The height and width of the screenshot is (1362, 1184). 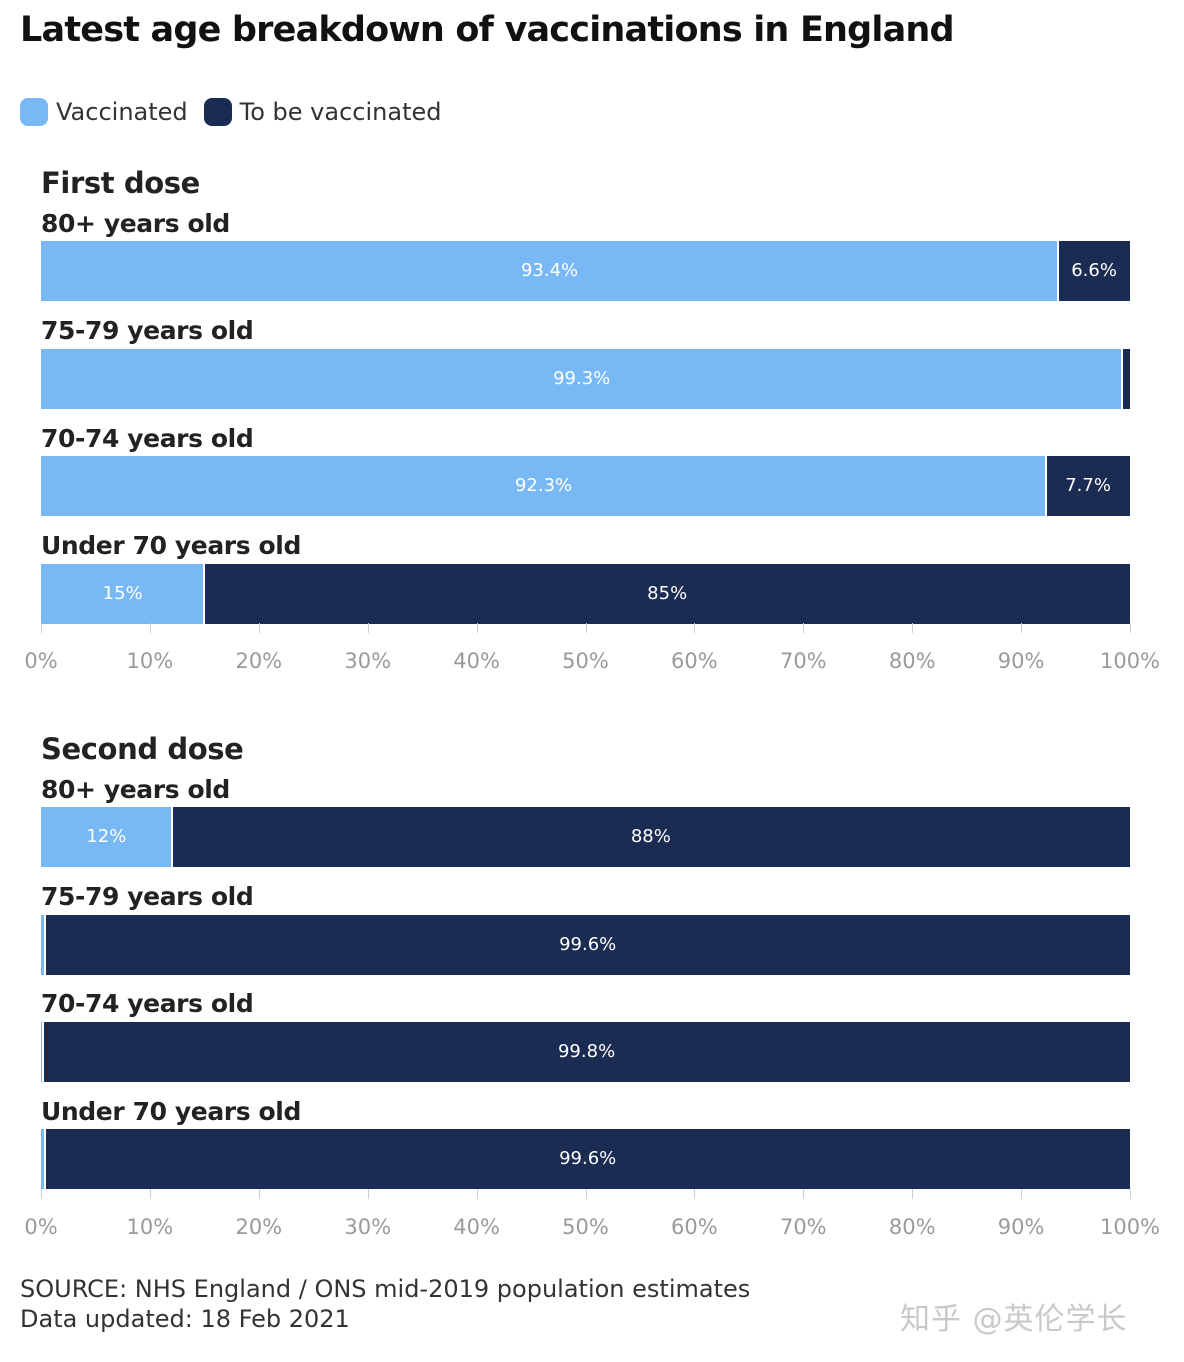 I want to click on bar-row-80-years-old: 93.4% 6.6%, so click(x=585, y=271).